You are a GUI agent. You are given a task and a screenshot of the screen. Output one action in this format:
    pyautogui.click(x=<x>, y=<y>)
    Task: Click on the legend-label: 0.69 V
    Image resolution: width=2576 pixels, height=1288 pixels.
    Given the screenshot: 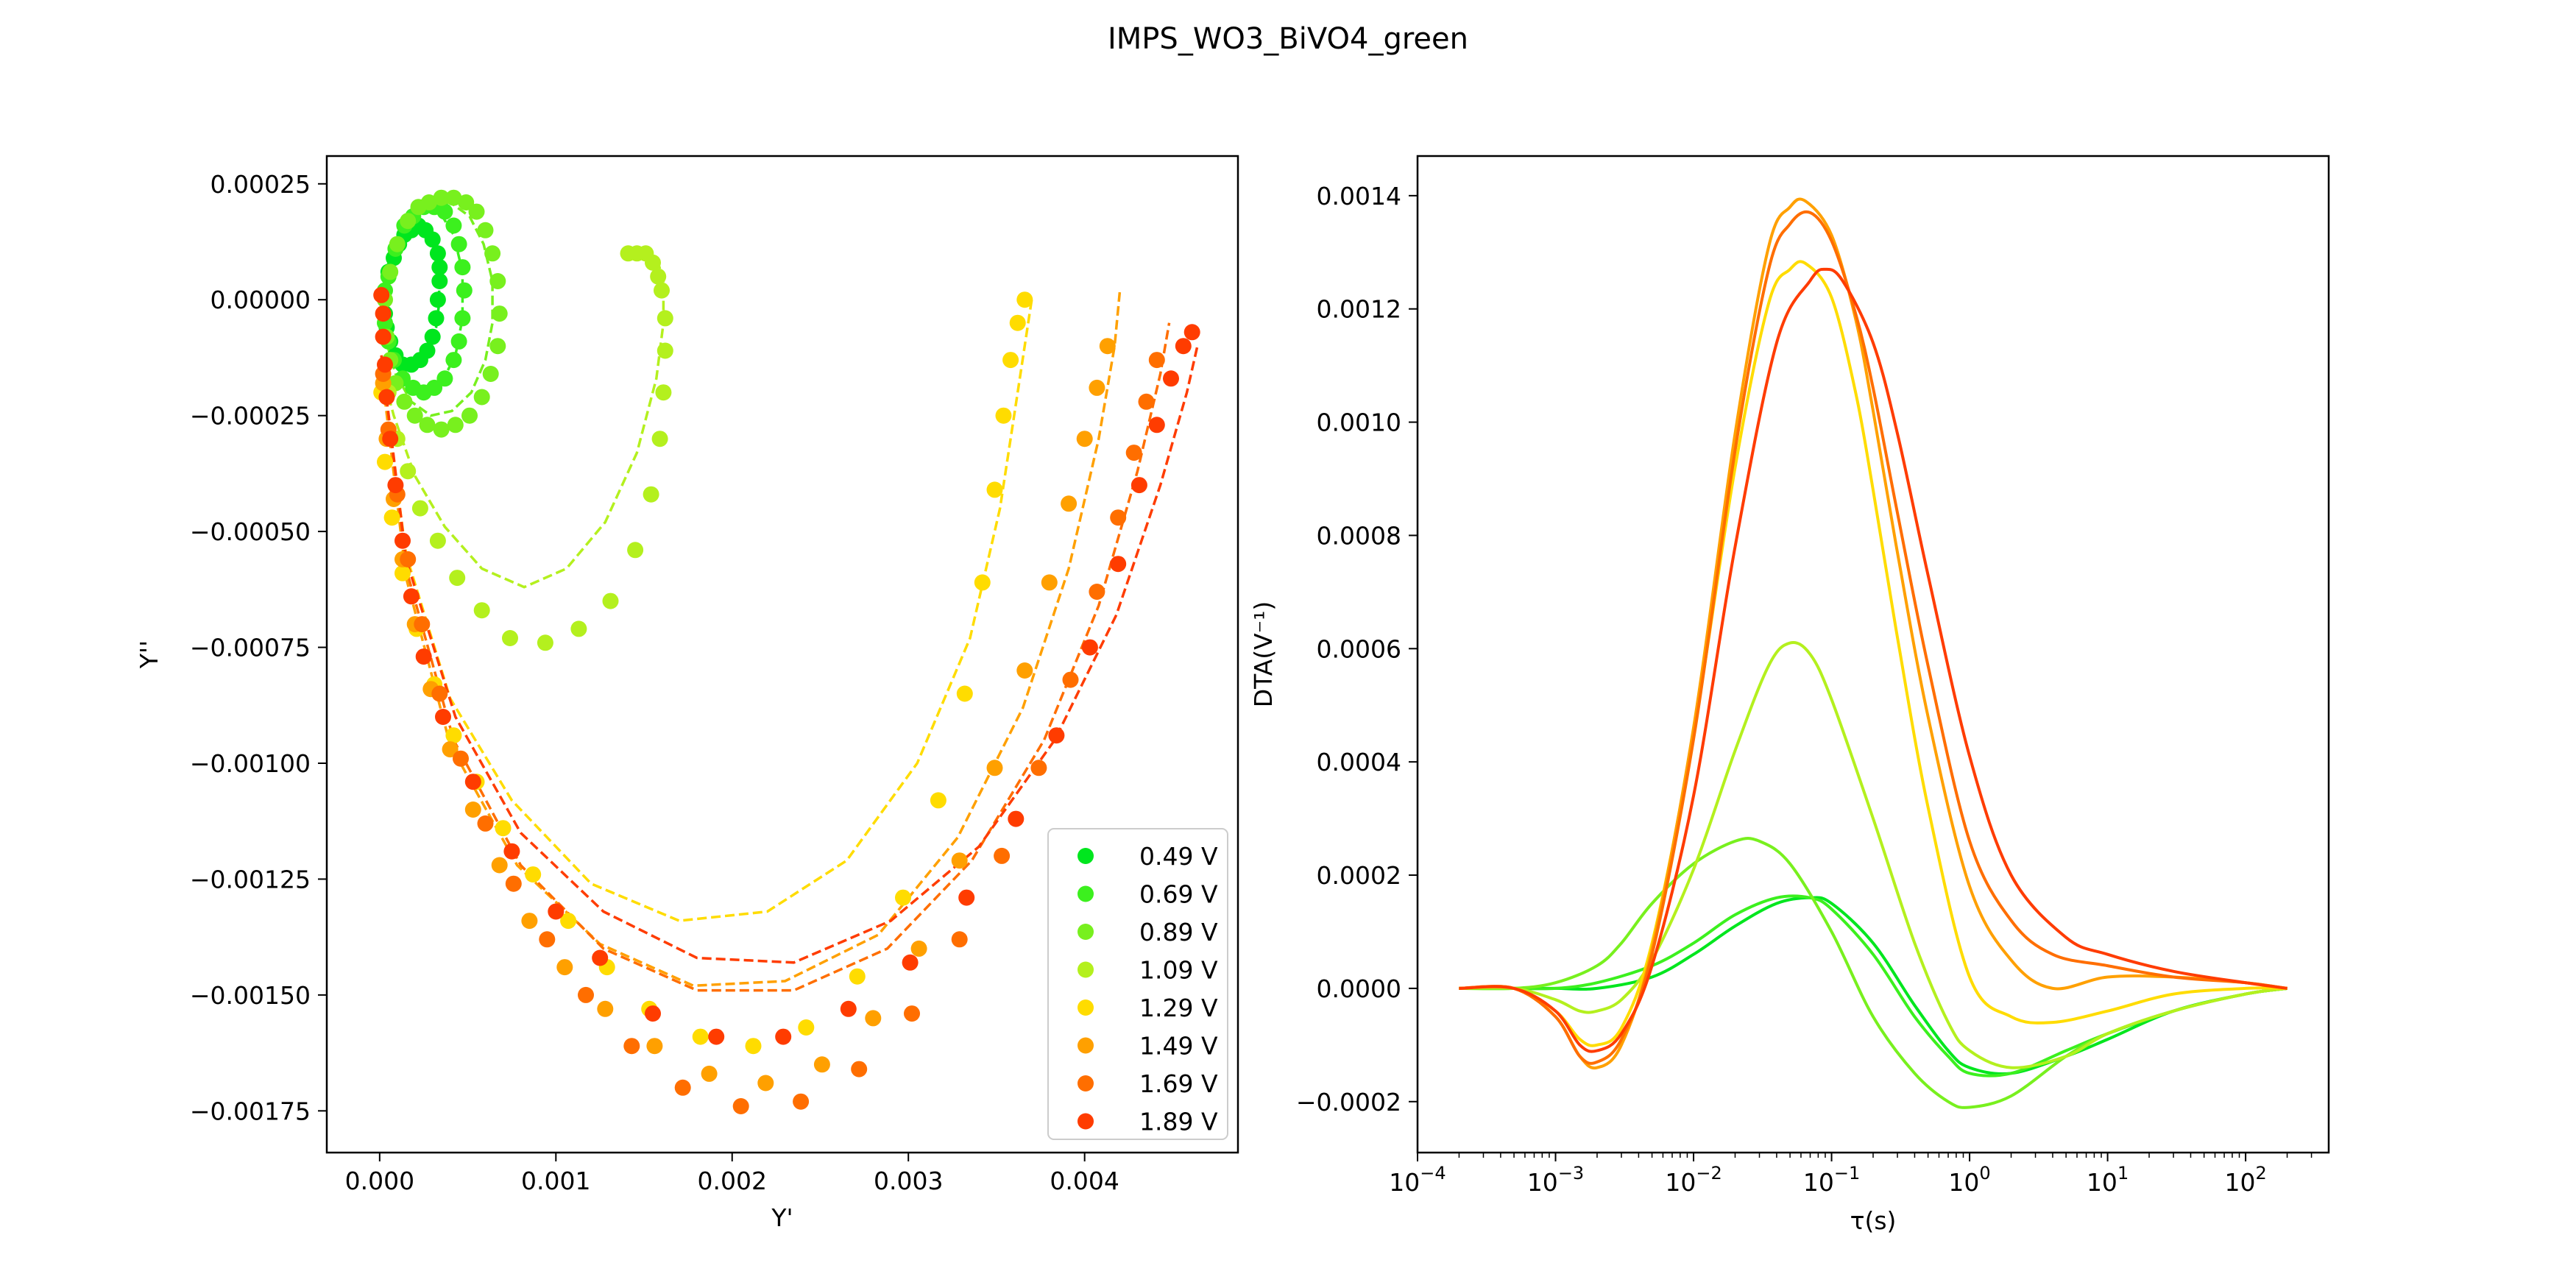 What is the action you would take?
    pyautogui.click(x=1178, y=894)
    